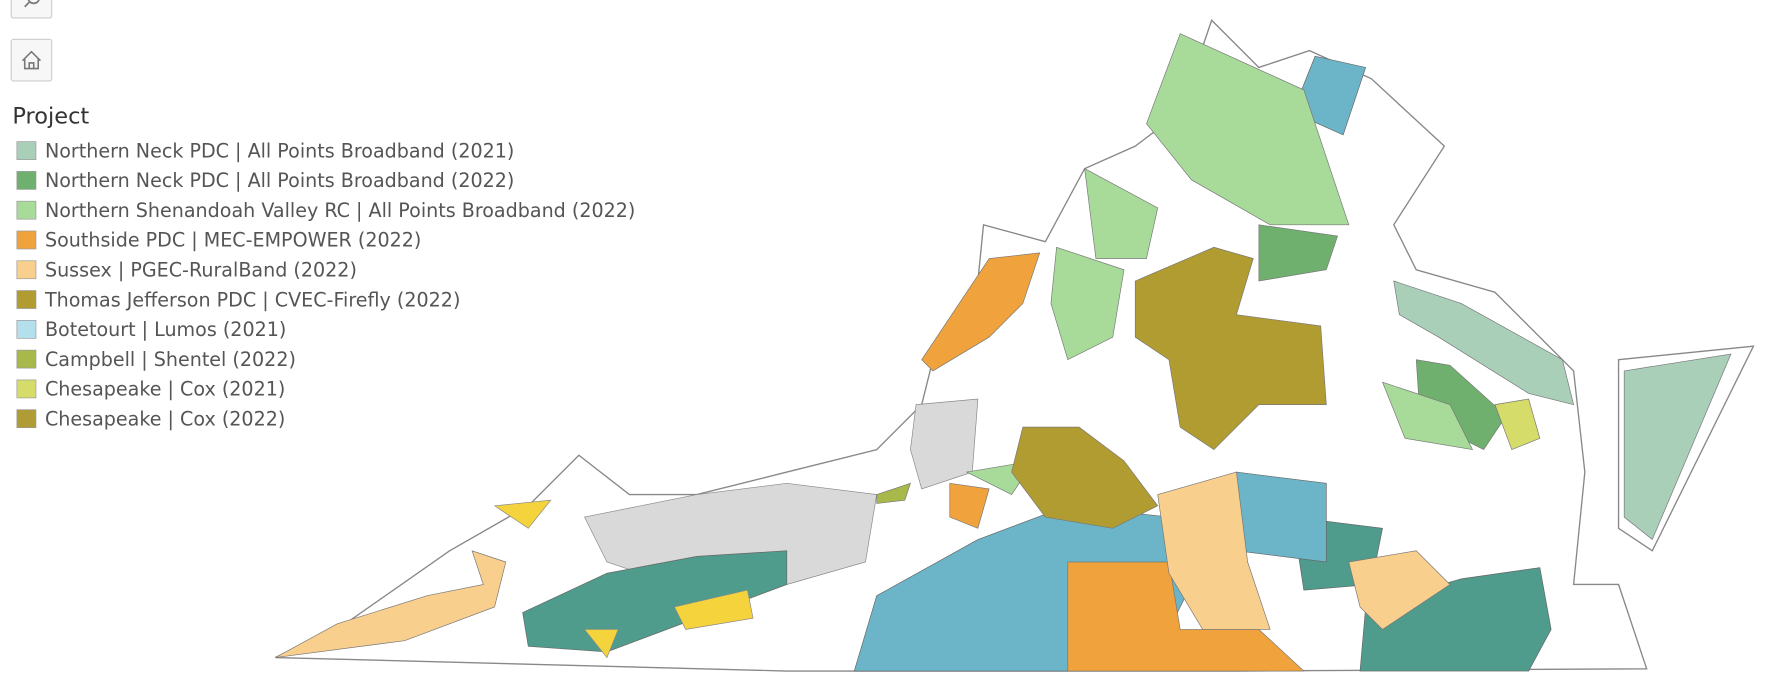 This screenshot has height=688, width=1780. Describe the element at coordinates (31, 60) in the screenshot. I see `home-button` at that location.